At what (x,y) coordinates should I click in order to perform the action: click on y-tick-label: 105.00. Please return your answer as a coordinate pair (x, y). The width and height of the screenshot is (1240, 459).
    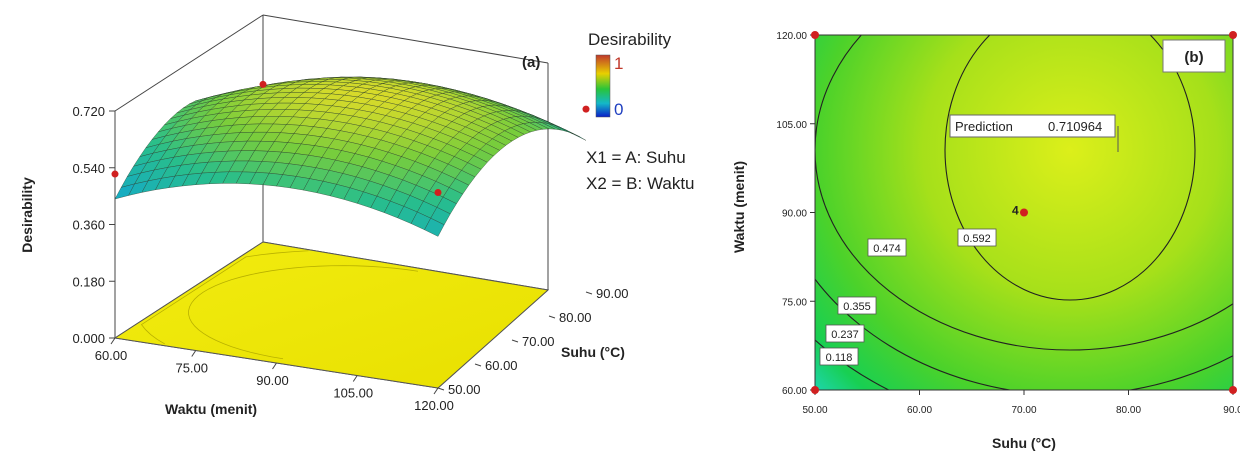
    Looking at the image, I should click on (791, 125).